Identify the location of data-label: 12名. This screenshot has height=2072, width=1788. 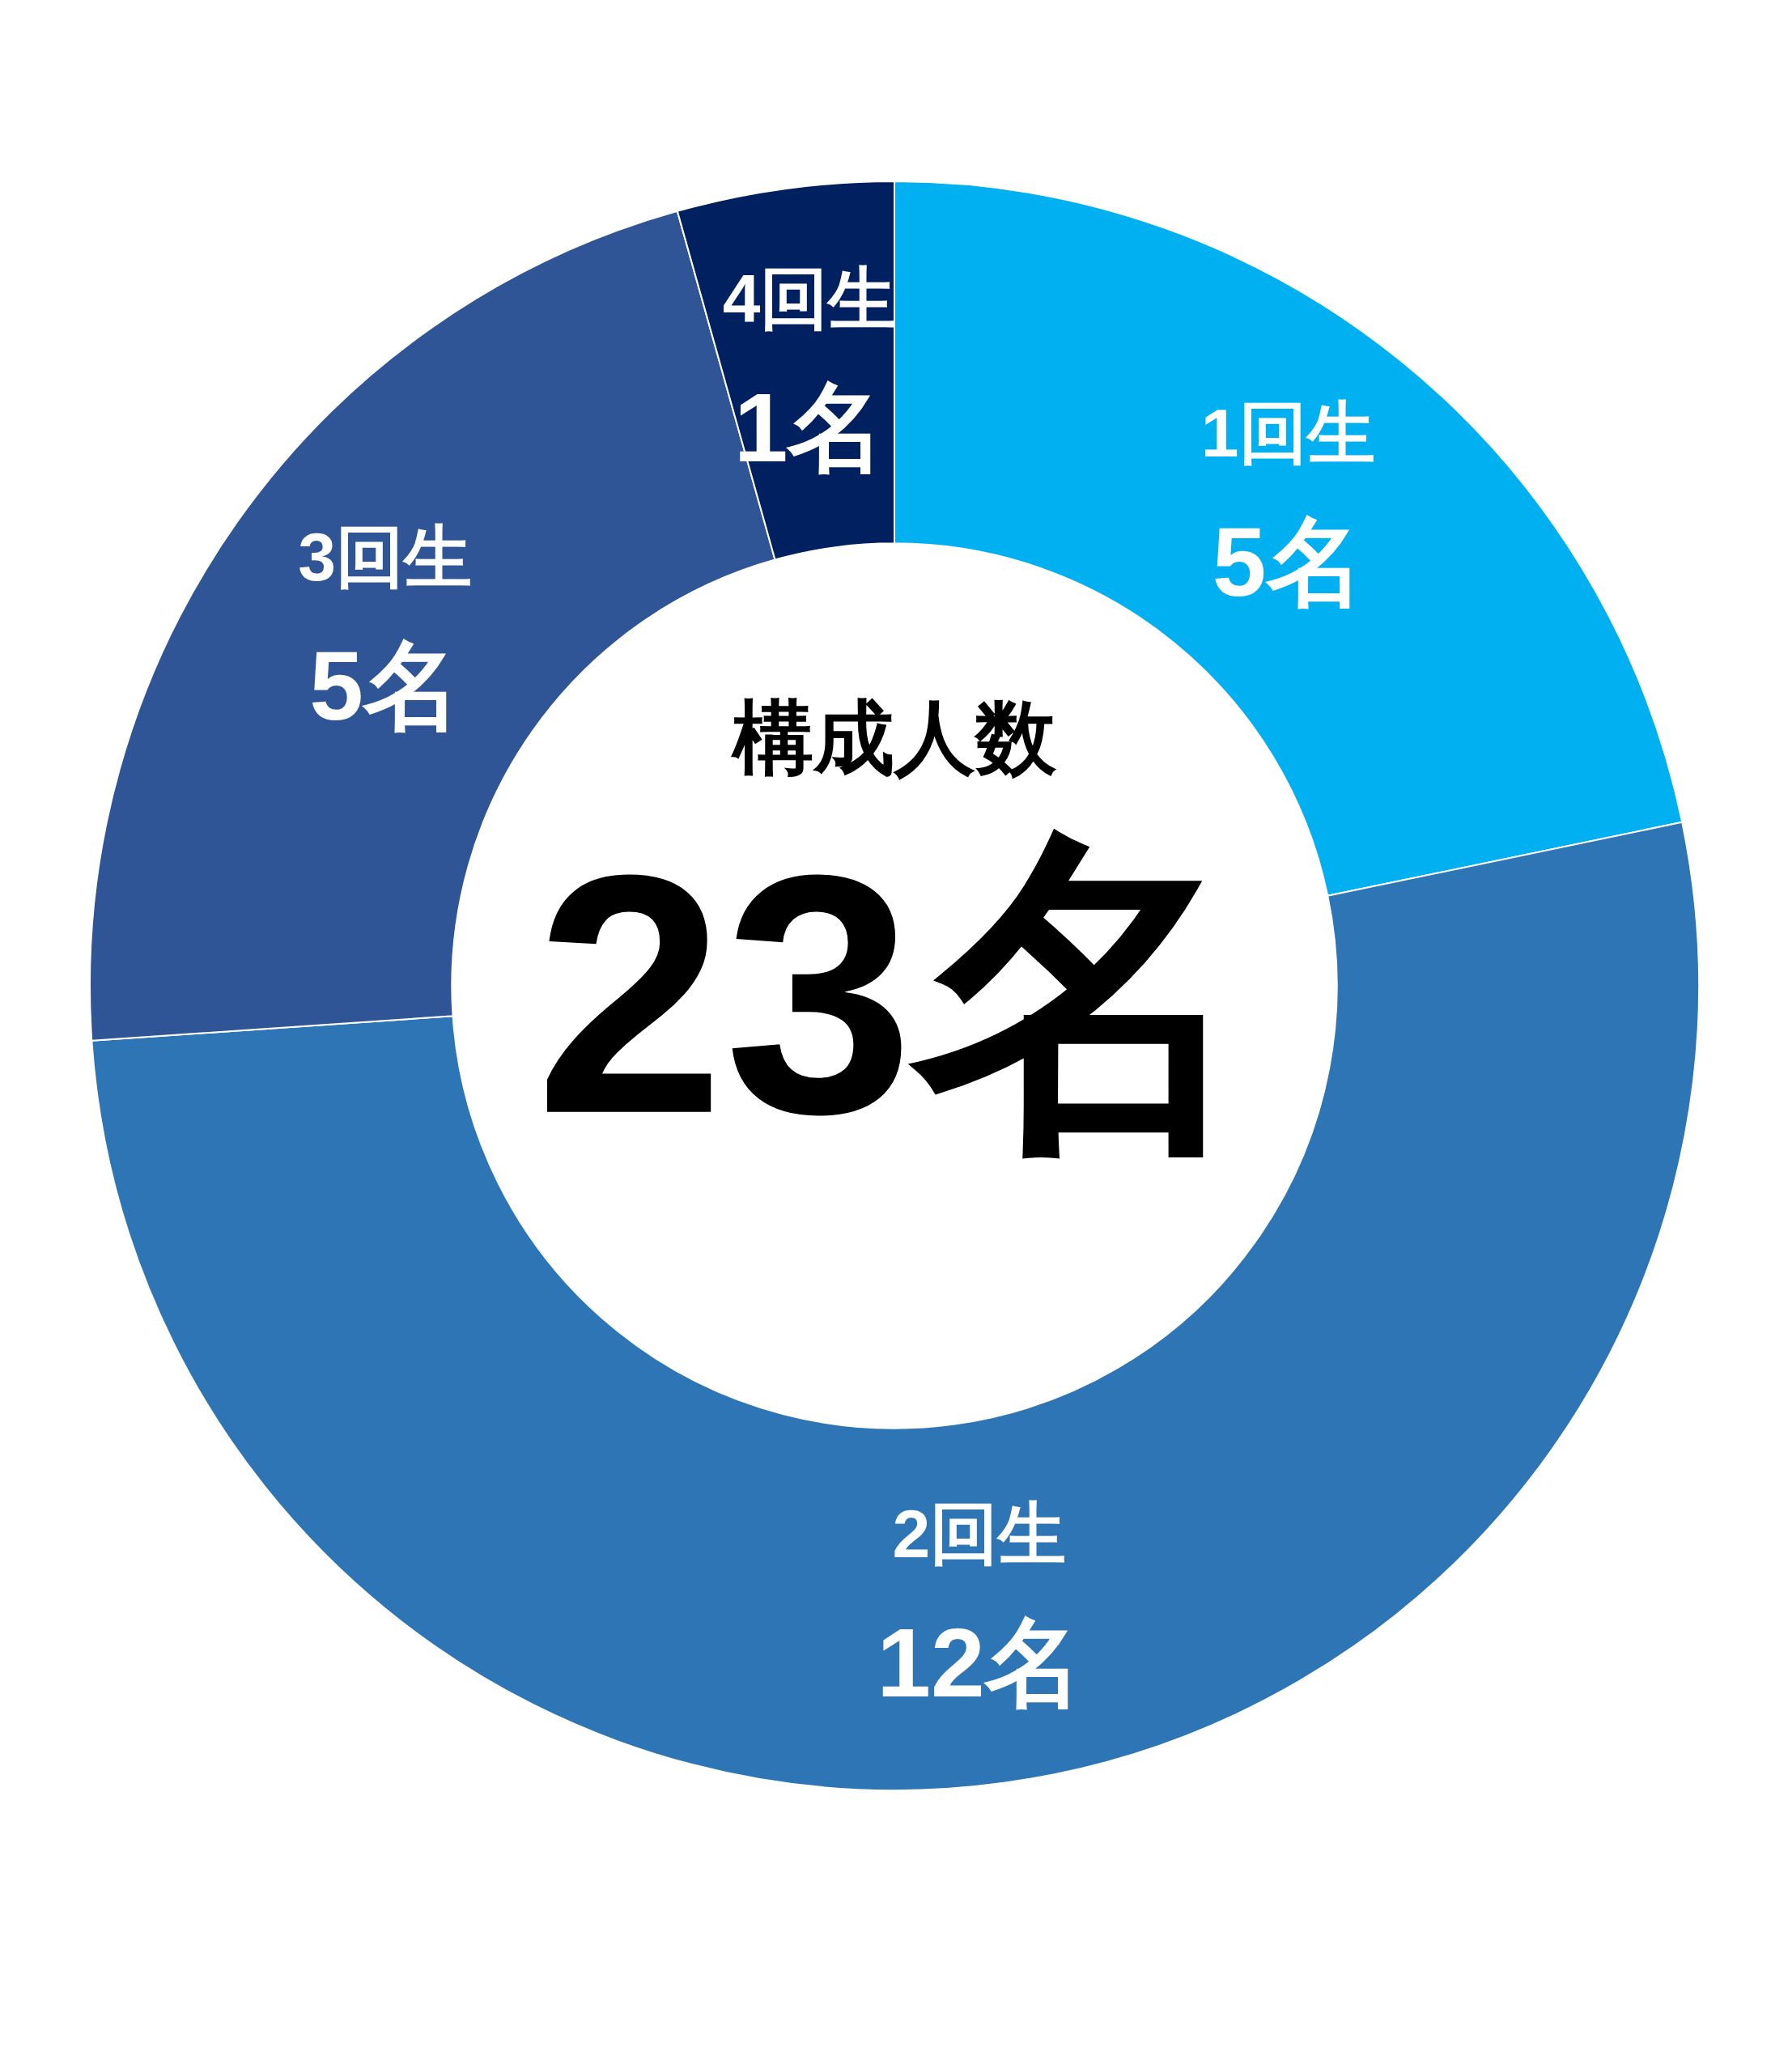
(979, 1662).